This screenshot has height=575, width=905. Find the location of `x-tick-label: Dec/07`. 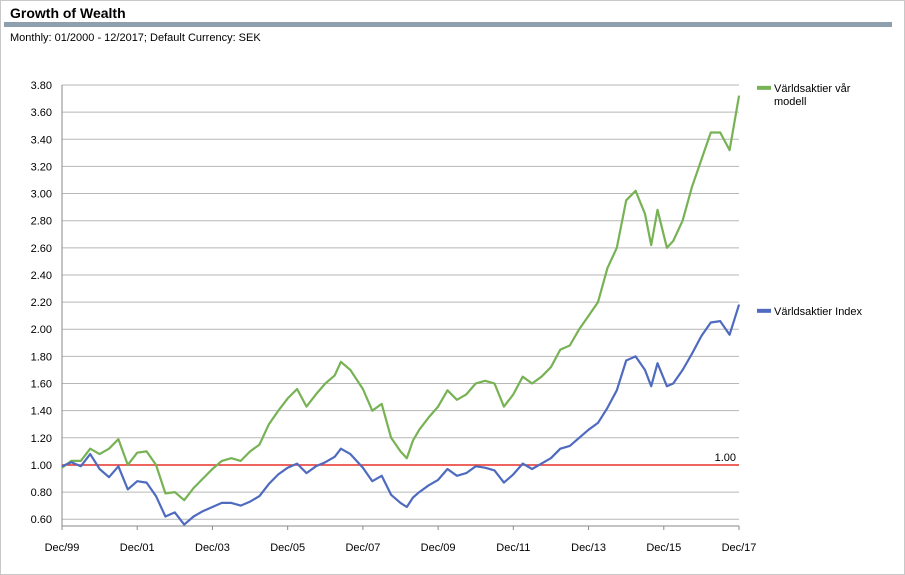

x-tick-label: Dec/07 is located at coordinates (362, 548).